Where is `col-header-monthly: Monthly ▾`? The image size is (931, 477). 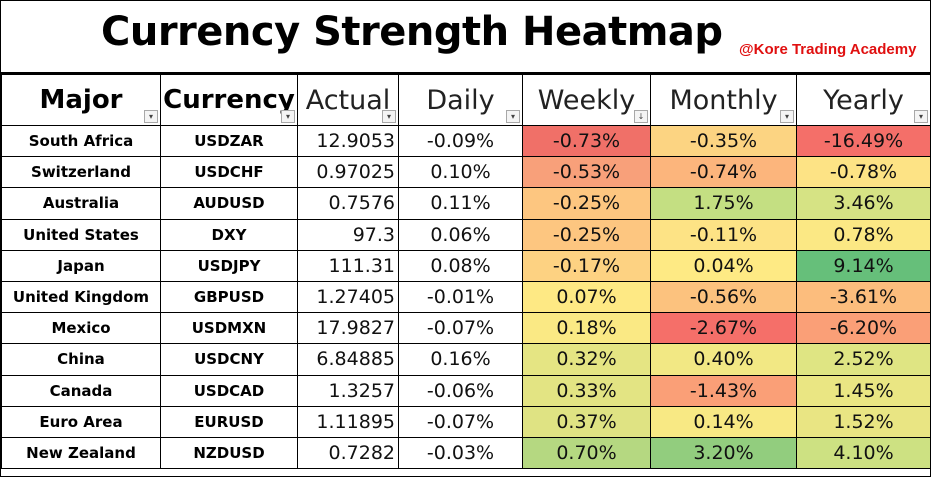 col-header-monthly: Monthly ▾ is located at coordinates (723, 100).